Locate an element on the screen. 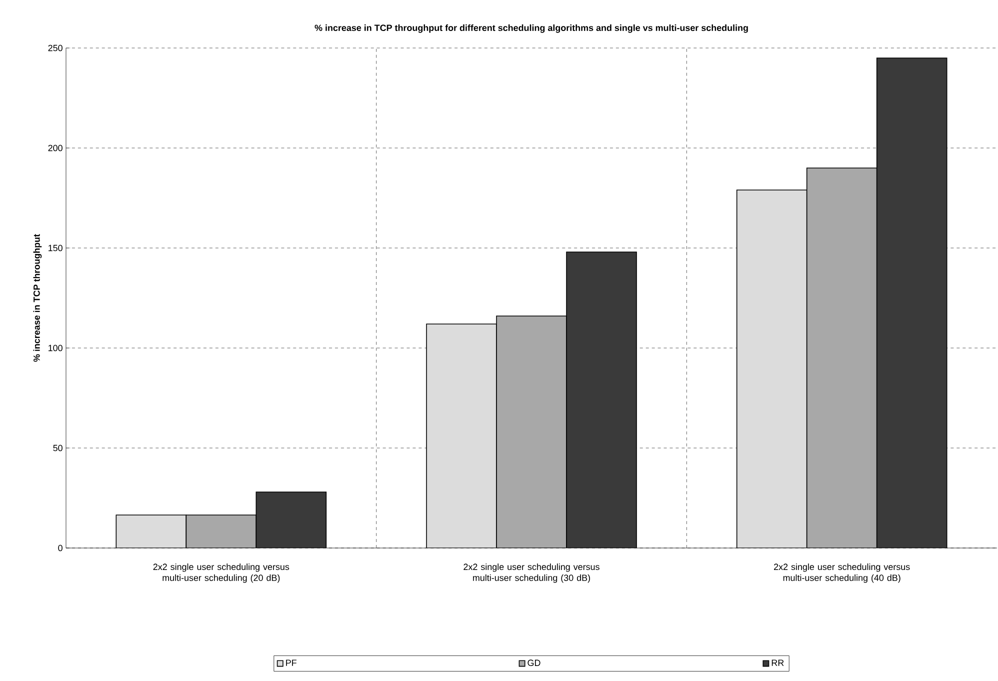 Image resolution: width=998 pixels, height=681 pixels. legend-label: GD is located at coordinates (534, 663).